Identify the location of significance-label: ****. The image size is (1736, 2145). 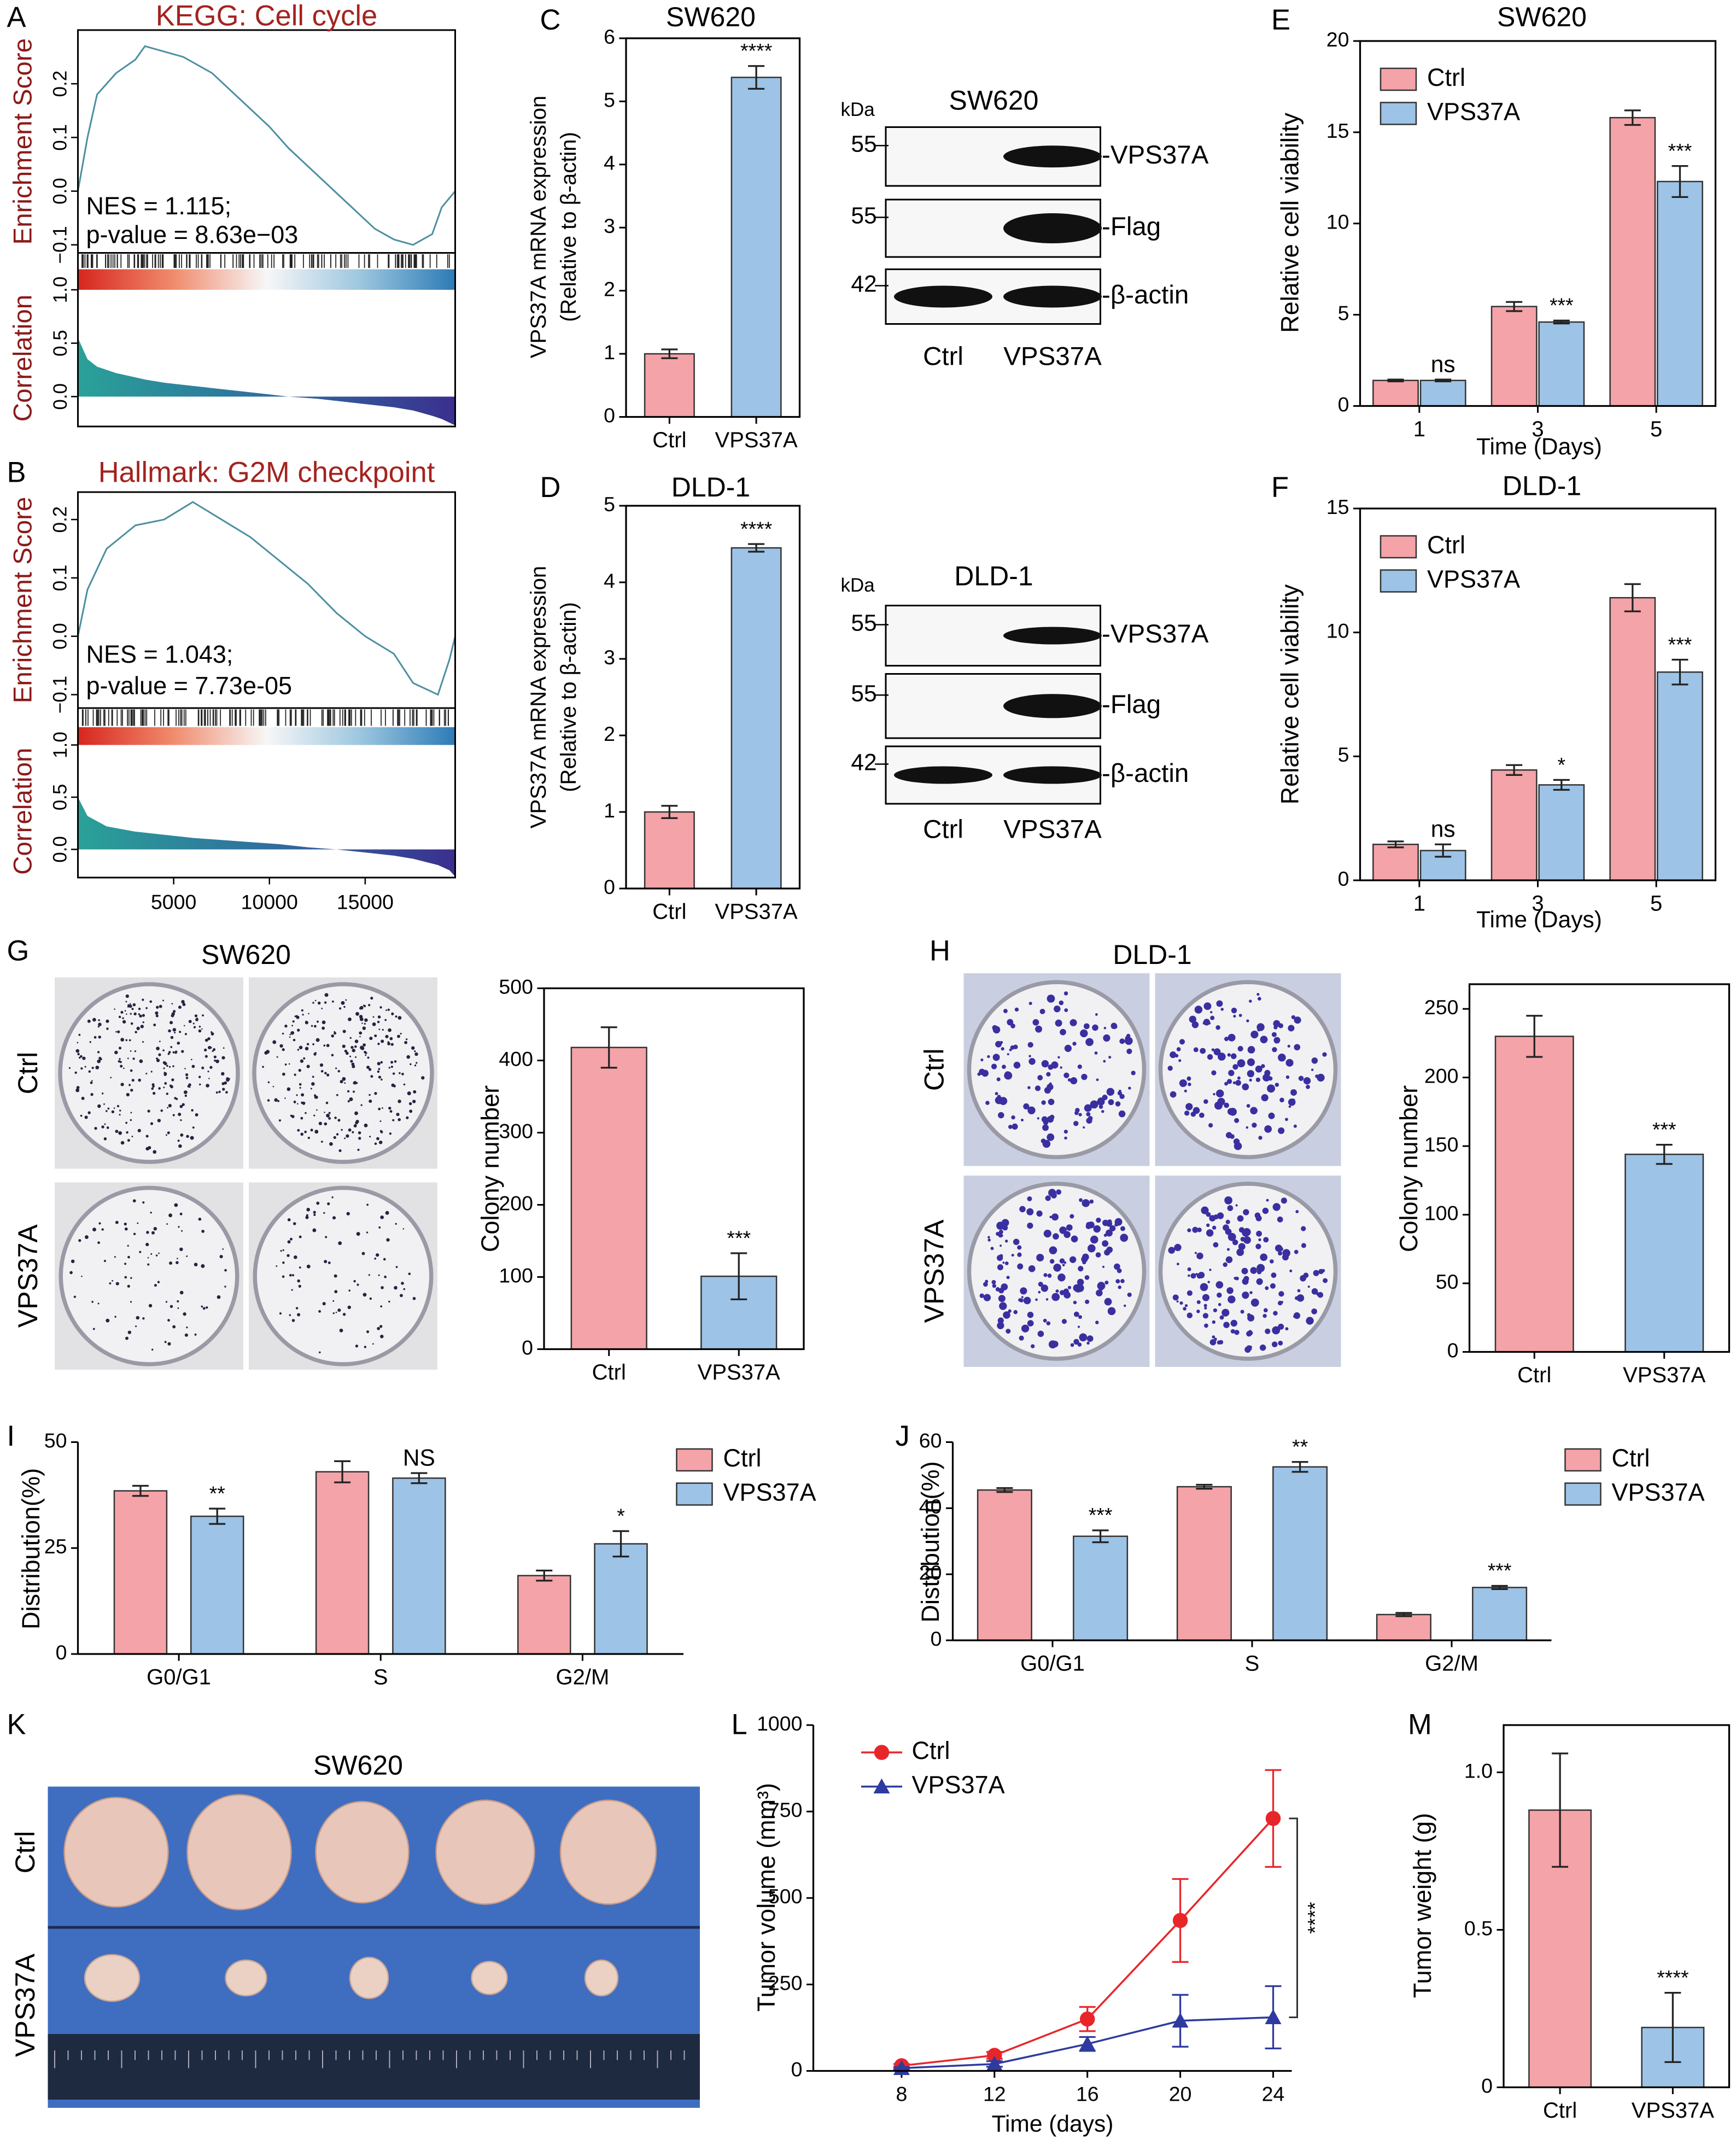
(756, 50).